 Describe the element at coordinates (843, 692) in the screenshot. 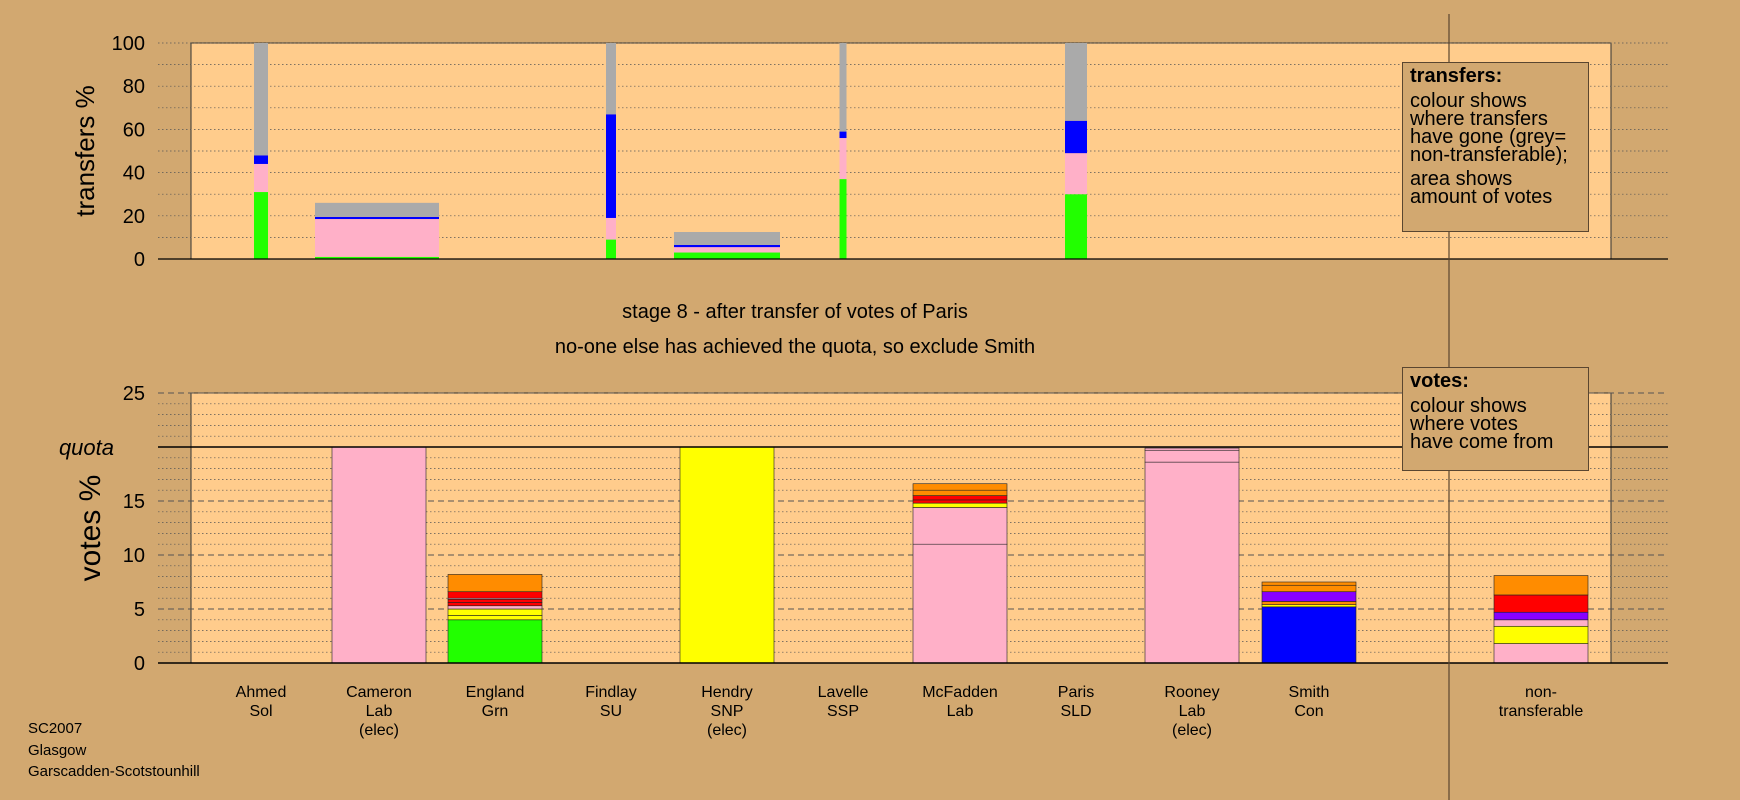

I see `candidate-label: Lavelle` at that location.